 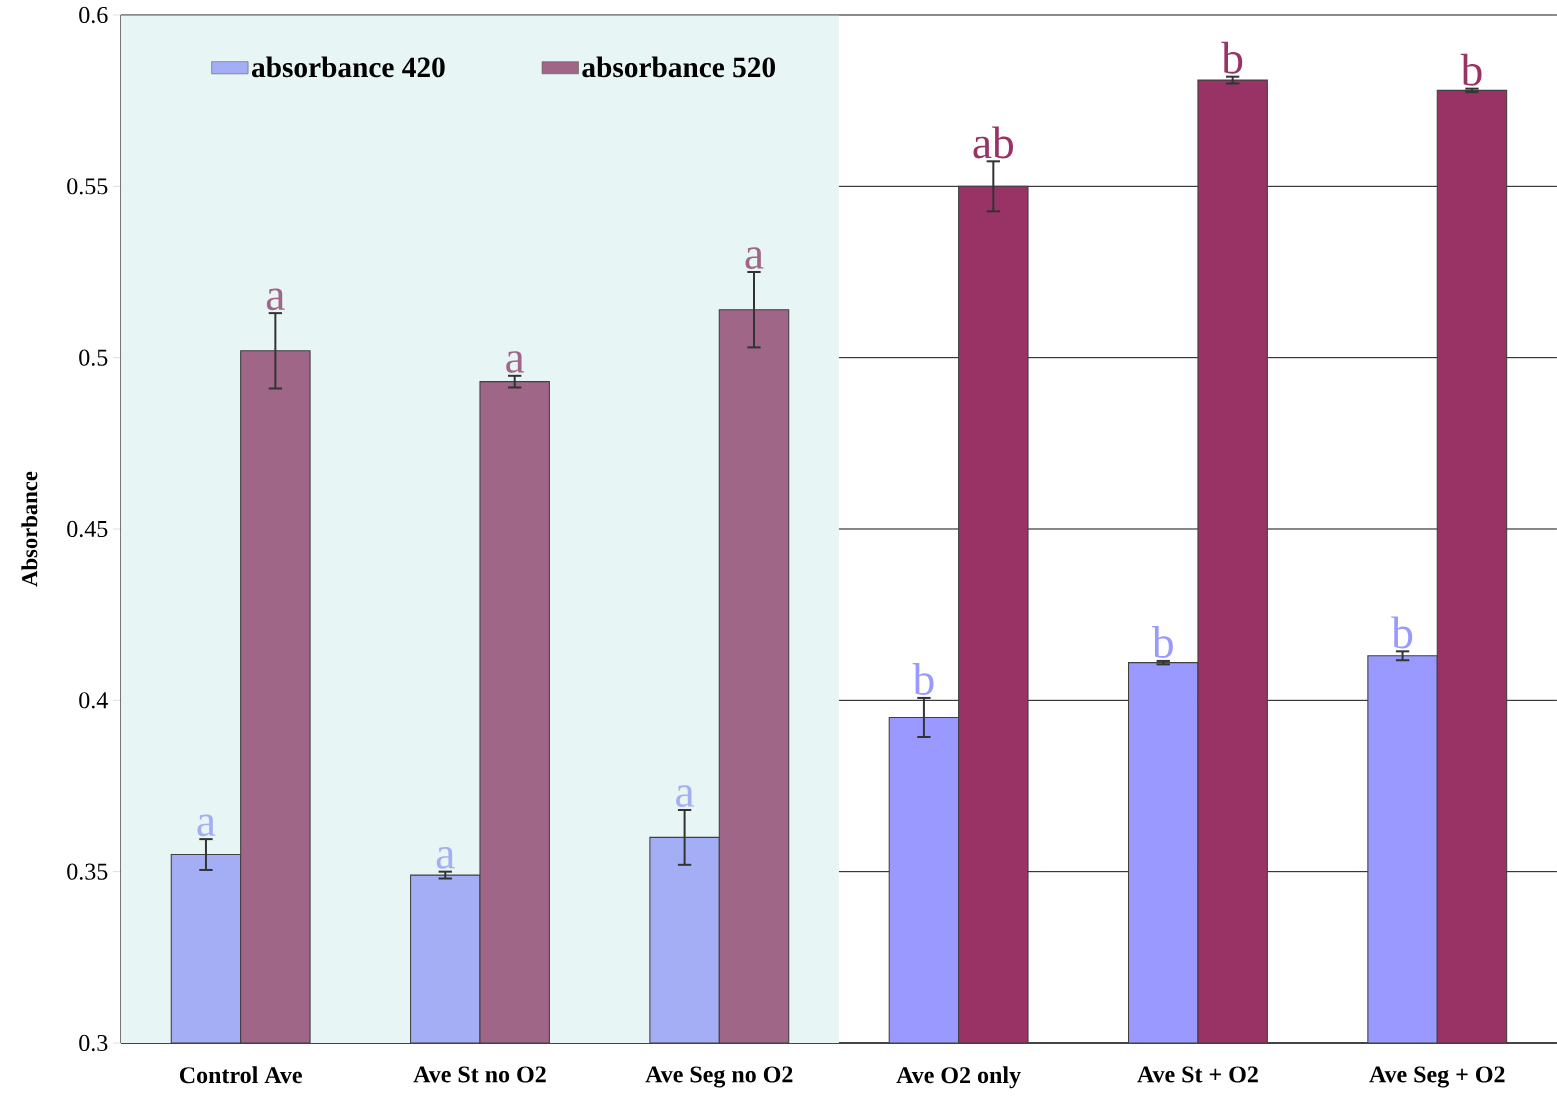 What do you see at coordinates (348, 67) in the screenshot?
I see `legend-label: absorbance 420` at bounding box center [348, 67].